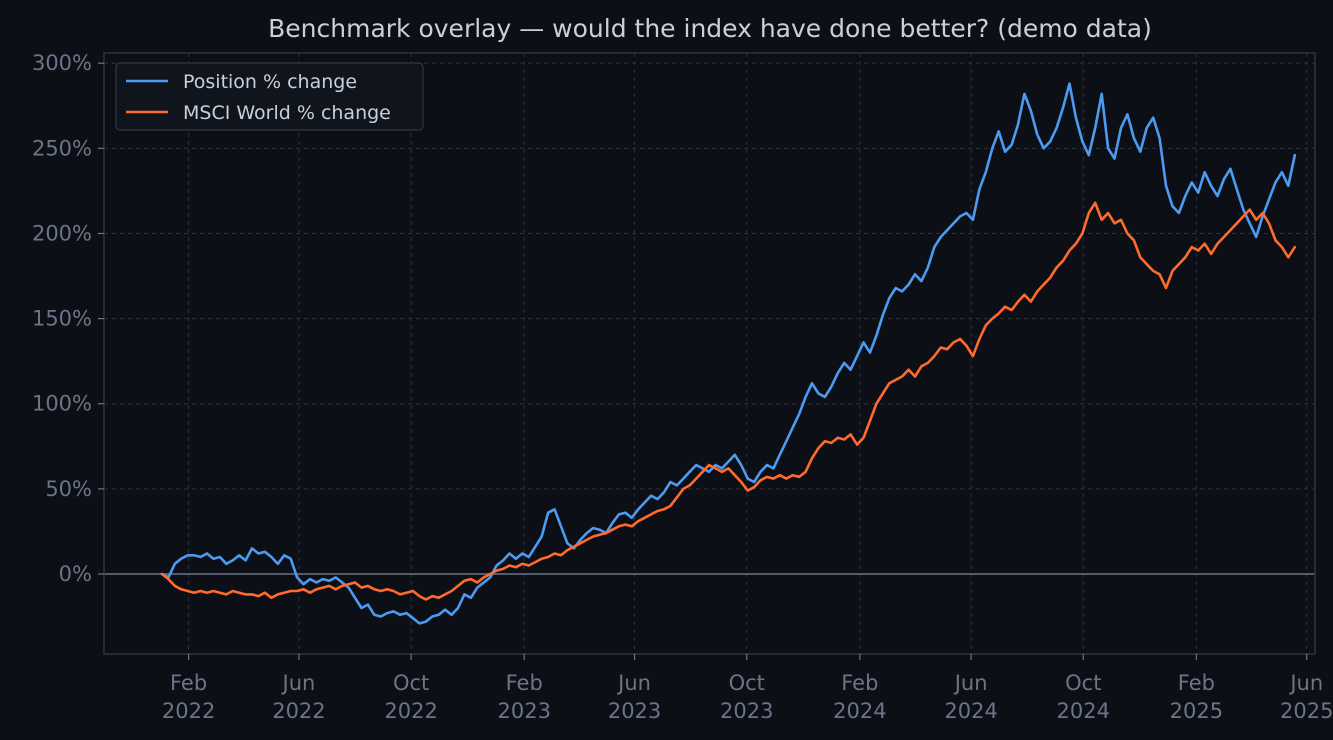  I want to click on y-axis-ticks: 0% 50% 100% 150% 200% 250% 300%, so click(68, 318).